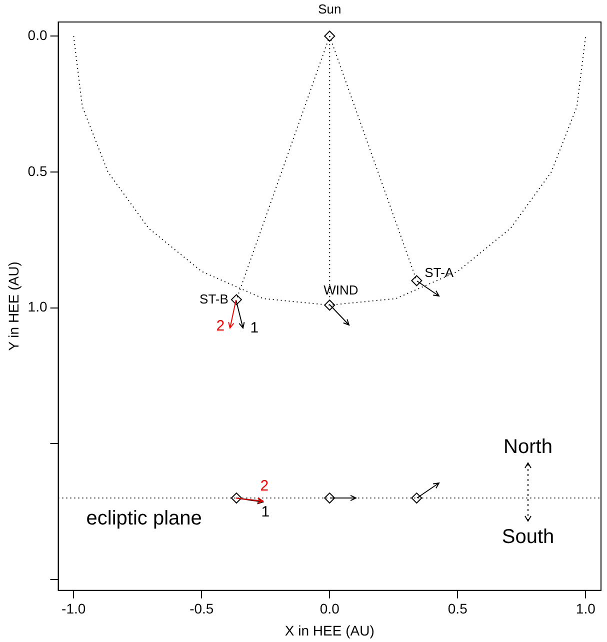  What do you see at coordinates (38, 34) in the screenshot?
I see `y-tick-label: 0.0` at bounding box center [38, 34].